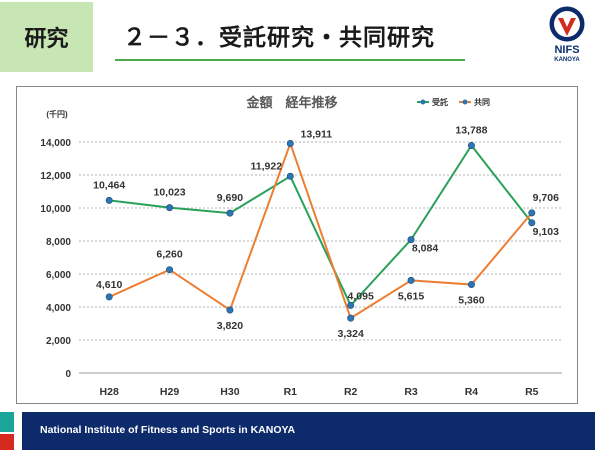 The image size is (595, 450). Describe the element at coordinates (440, 102) in the screenshot. I see `legend-label-series-1: 受託` at that location.